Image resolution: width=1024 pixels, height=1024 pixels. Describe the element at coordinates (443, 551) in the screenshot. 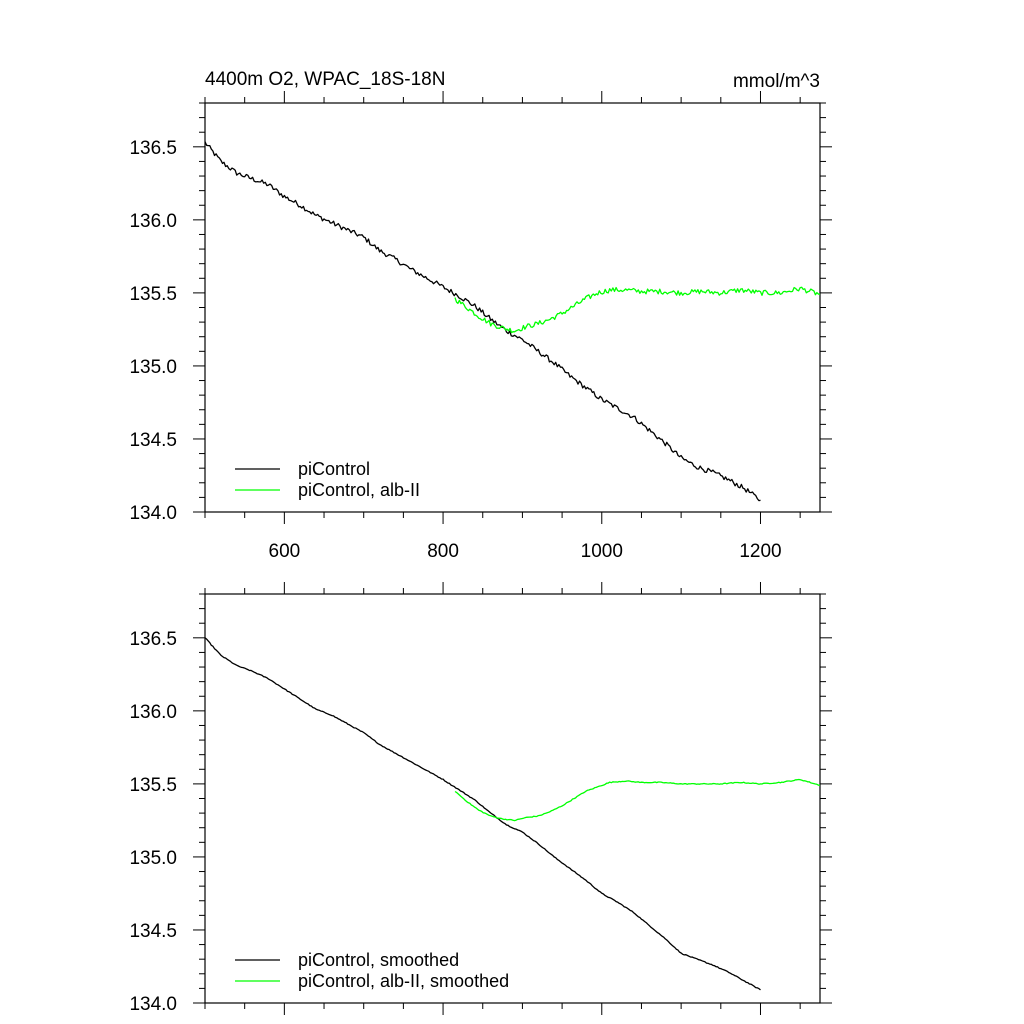

I see `x-tick-label: 800` at that location.